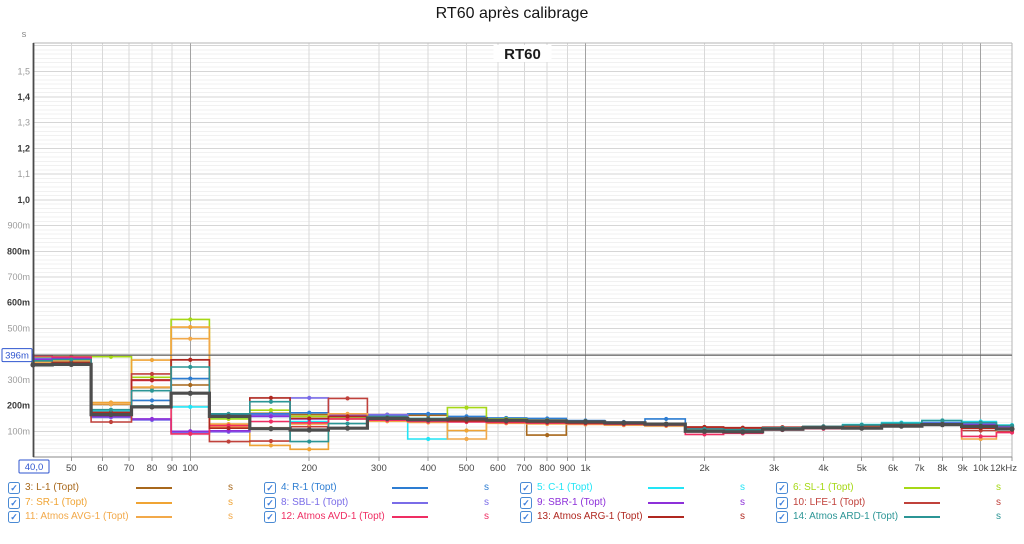  I want to click on legend-label: 12: Atmos AVD-1 (Topt), so click(333, 517).